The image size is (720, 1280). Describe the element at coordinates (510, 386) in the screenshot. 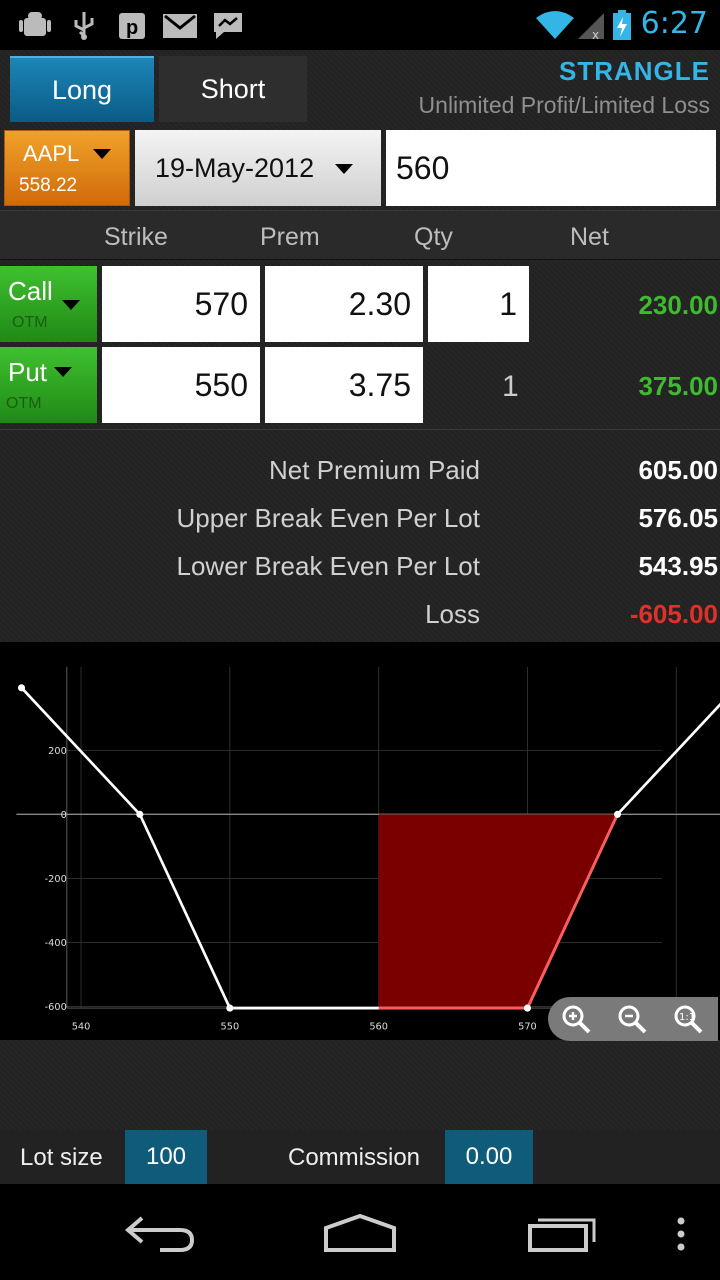

I see `put-qty-value: 1` at that location.